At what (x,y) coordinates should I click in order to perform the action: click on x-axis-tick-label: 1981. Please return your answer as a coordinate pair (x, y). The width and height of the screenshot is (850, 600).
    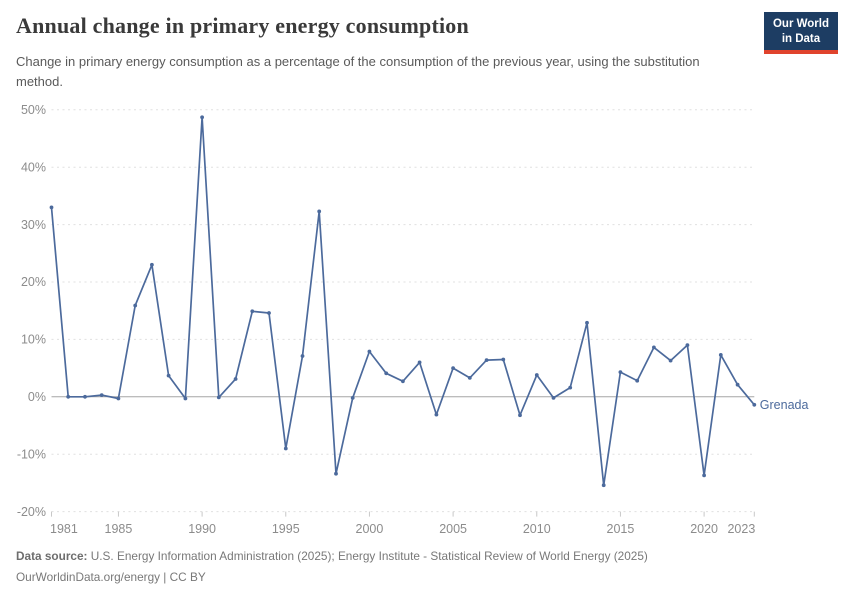
    Looking at the image, I should click on (64, 529).